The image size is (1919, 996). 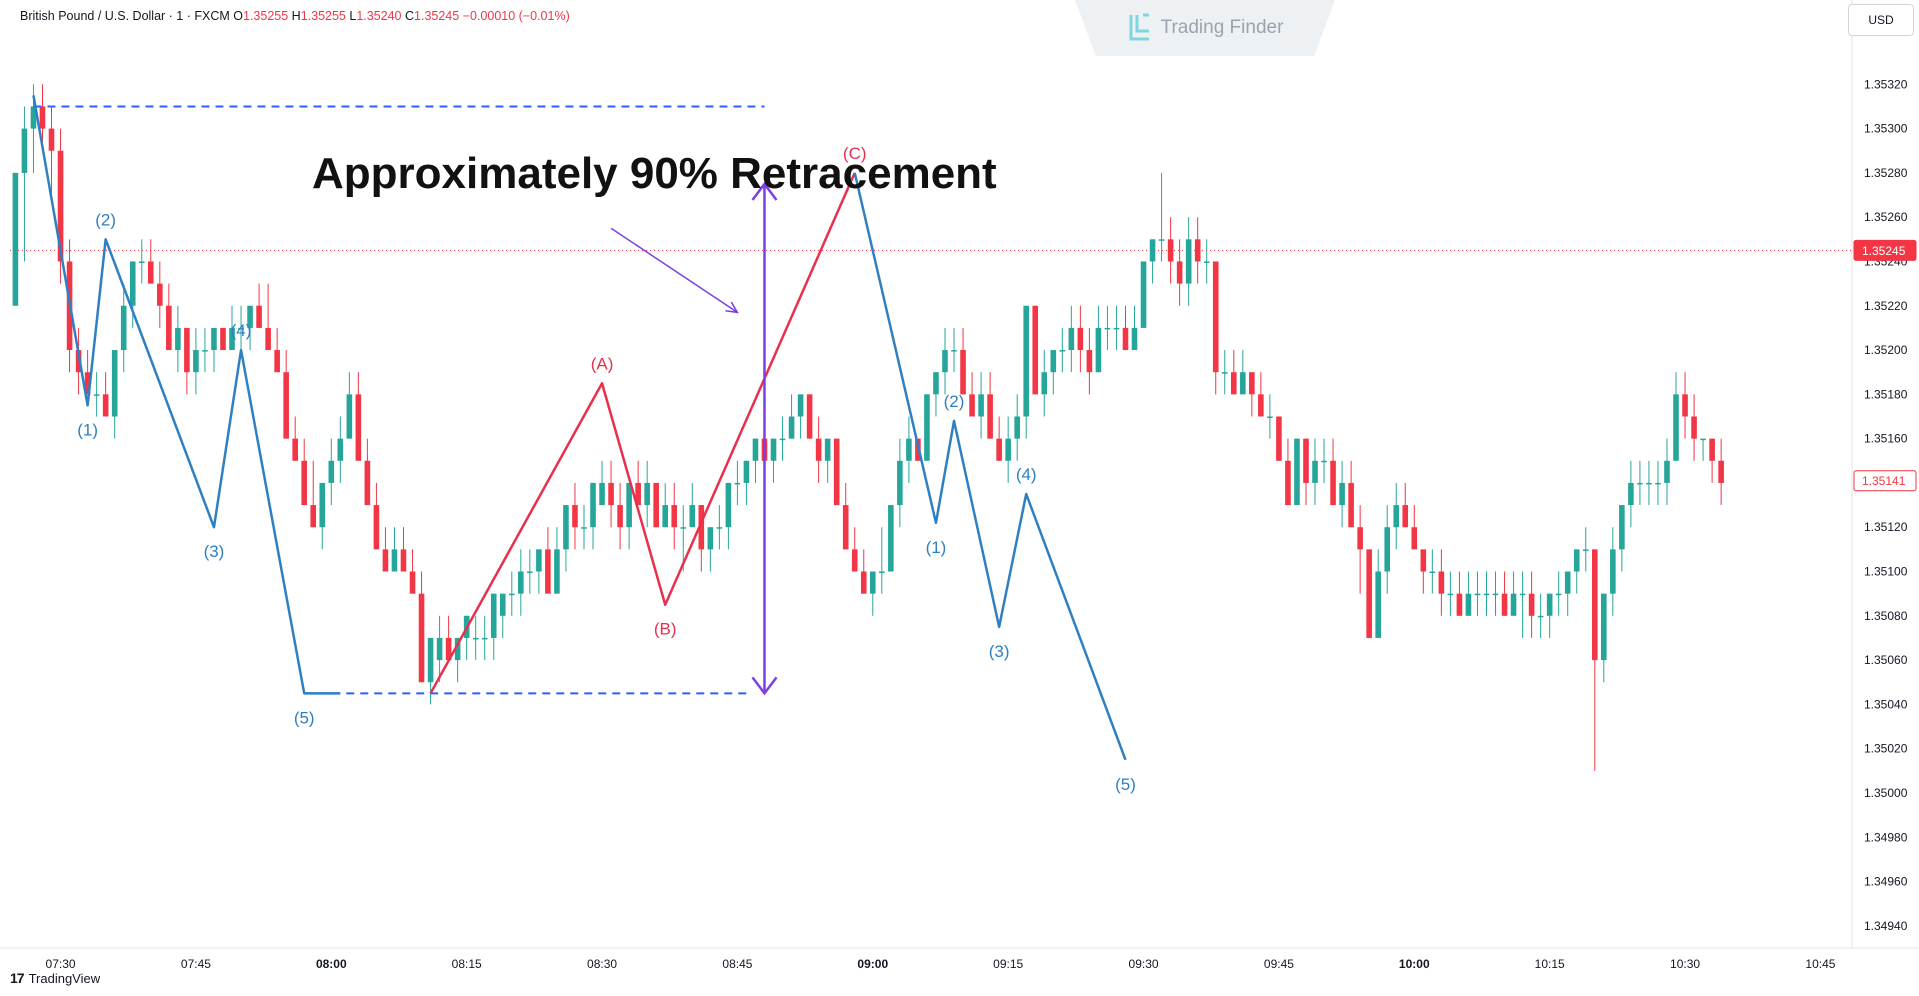 What do you see at coordinates (1886, 173) in the screenshot?
I see `price-tick-label: 1.35280` at bounding box center [1886, 173].